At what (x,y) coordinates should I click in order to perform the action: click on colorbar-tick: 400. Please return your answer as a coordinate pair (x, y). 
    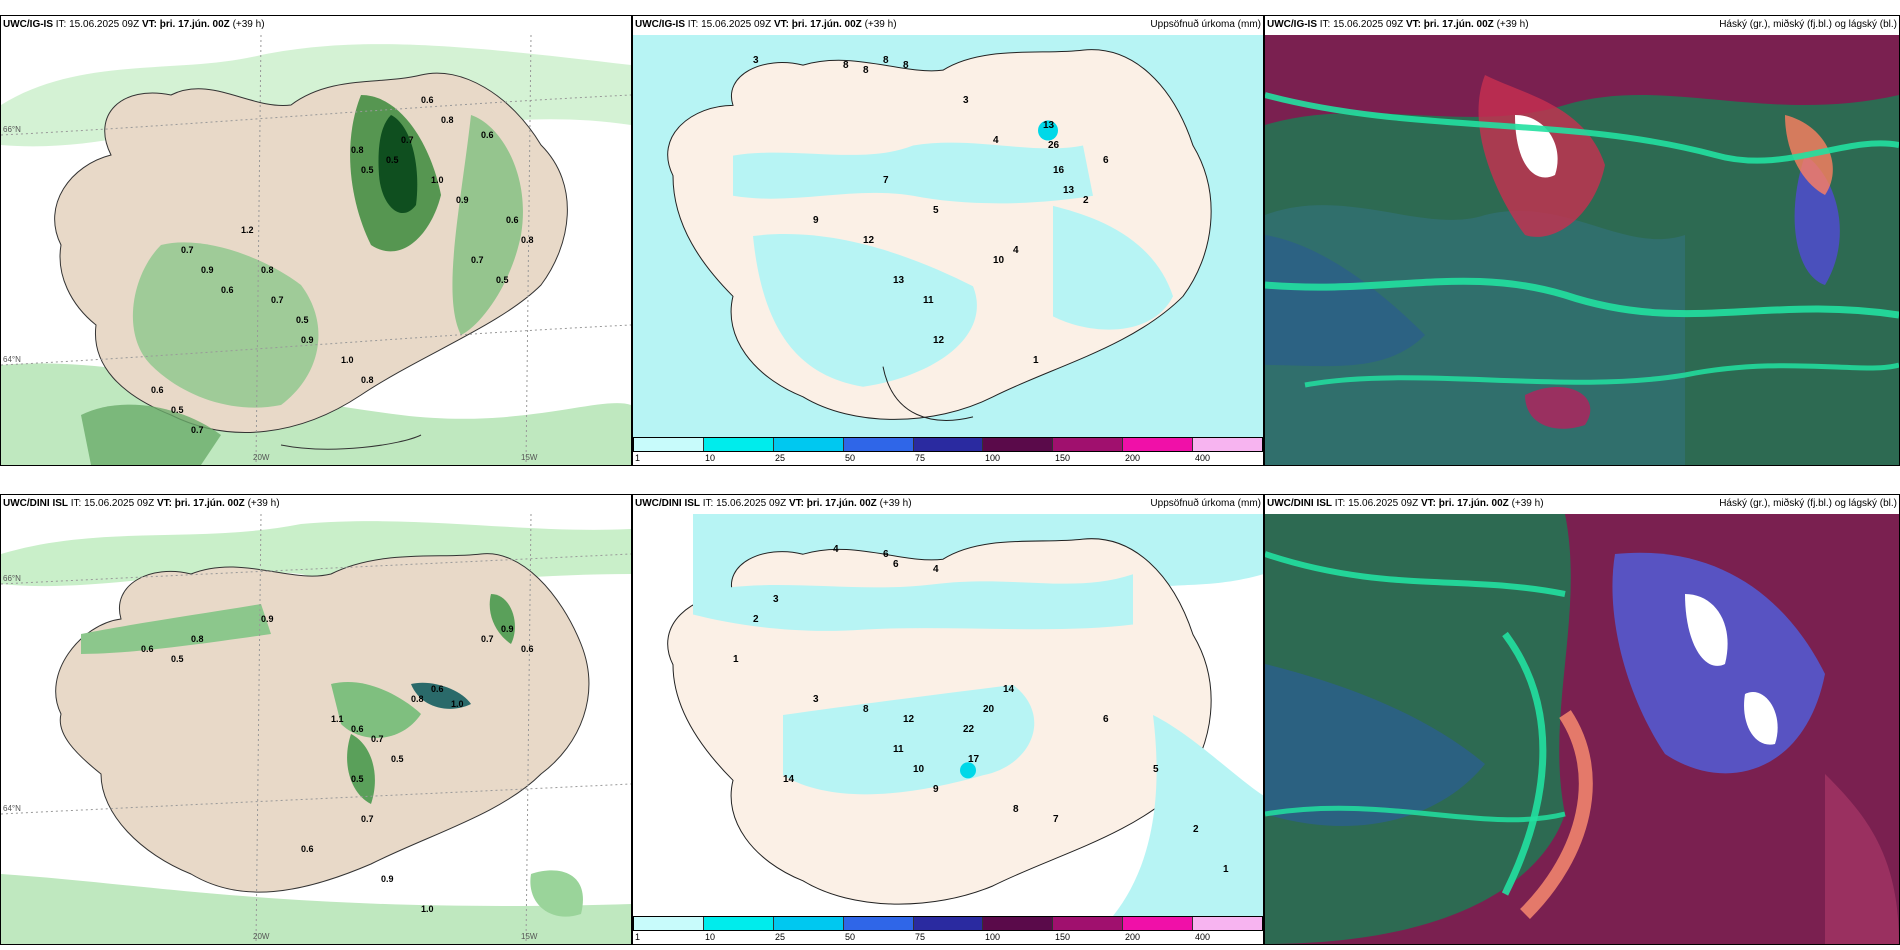
    Looking at the image, I should click on (1203, 937).